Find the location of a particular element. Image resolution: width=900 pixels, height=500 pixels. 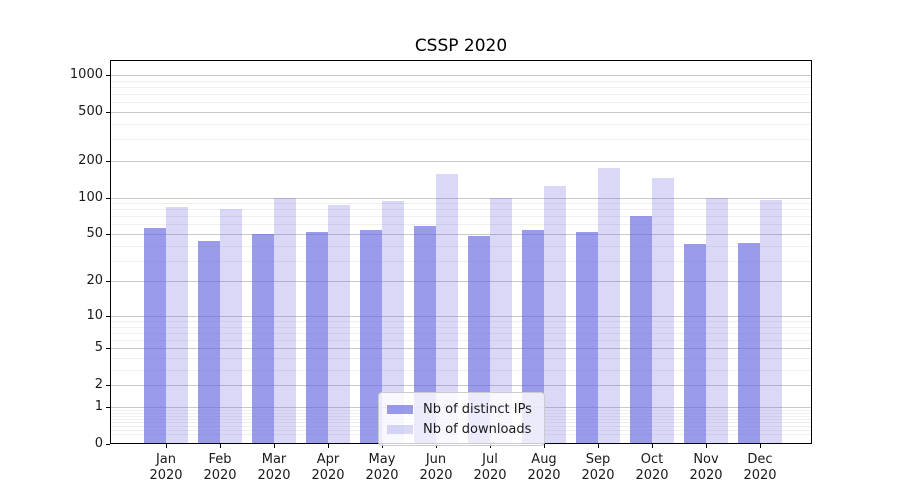

x-tick-label-may: May 2020 is located at coordinates (382, 467).